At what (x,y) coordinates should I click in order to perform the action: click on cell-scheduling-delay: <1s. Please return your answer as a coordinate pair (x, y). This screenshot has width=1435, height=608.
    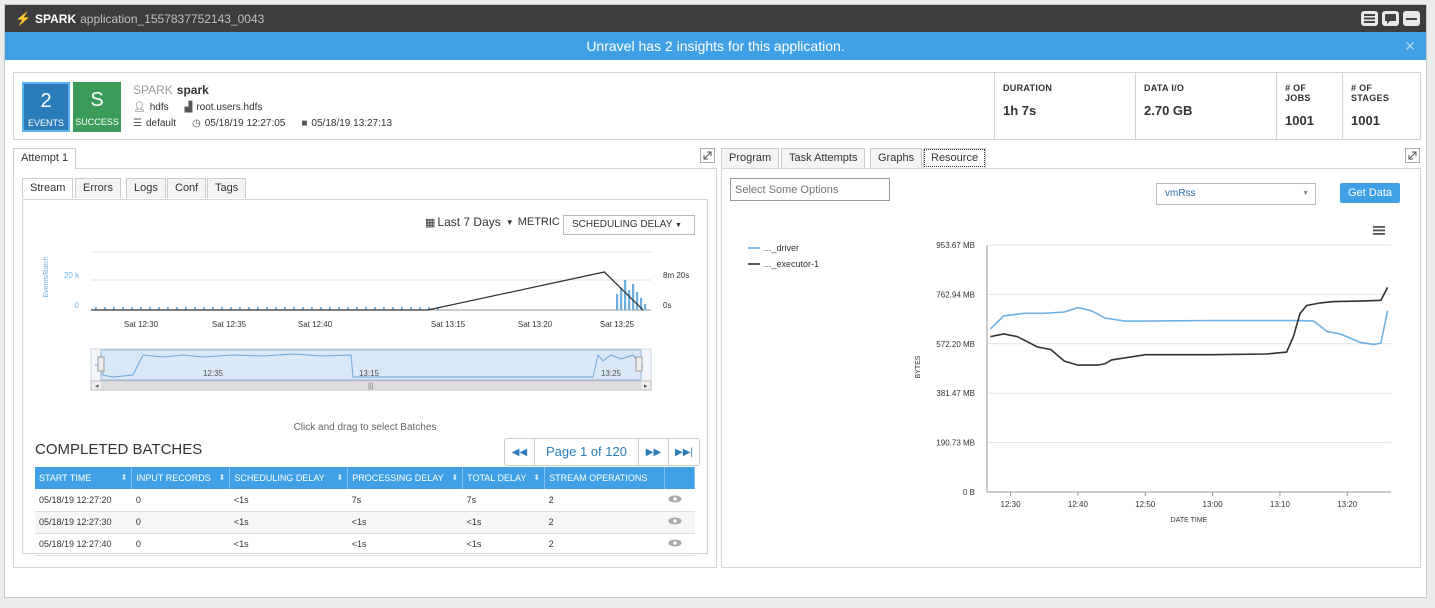
    Looking at the image, I should click on (288, 522).